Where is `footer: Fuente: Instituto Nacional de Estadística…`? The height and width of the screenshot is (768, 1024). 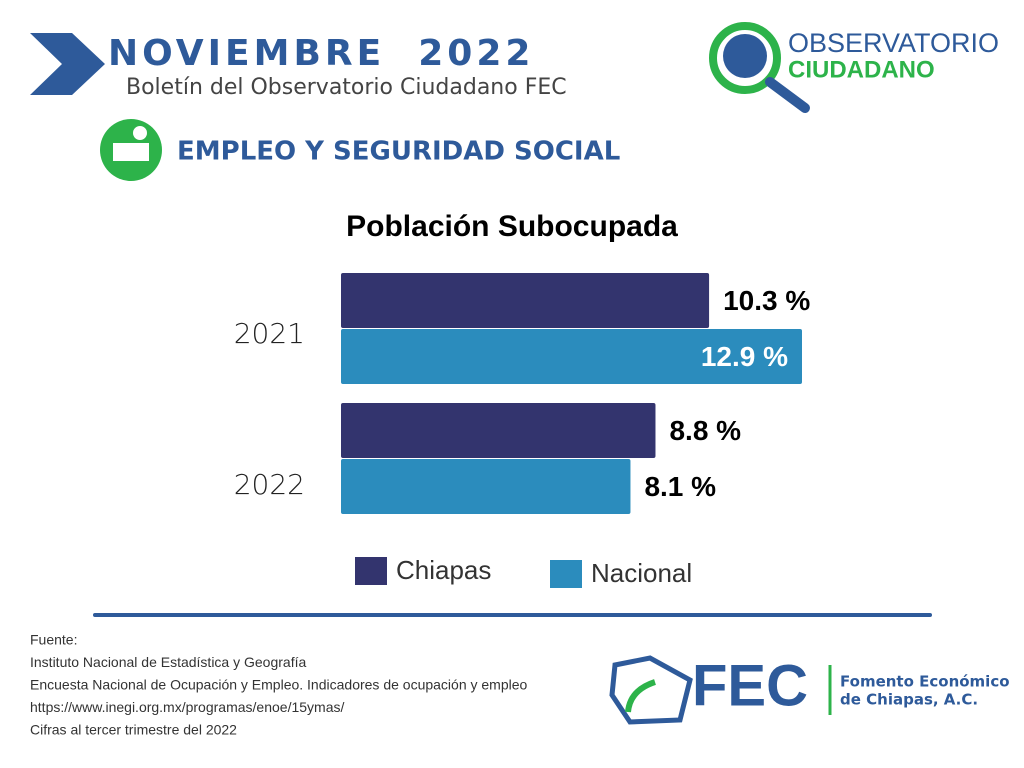 footer: Fuente: Instituto Nacional de Estadística… is located at coordinates (279, 685).